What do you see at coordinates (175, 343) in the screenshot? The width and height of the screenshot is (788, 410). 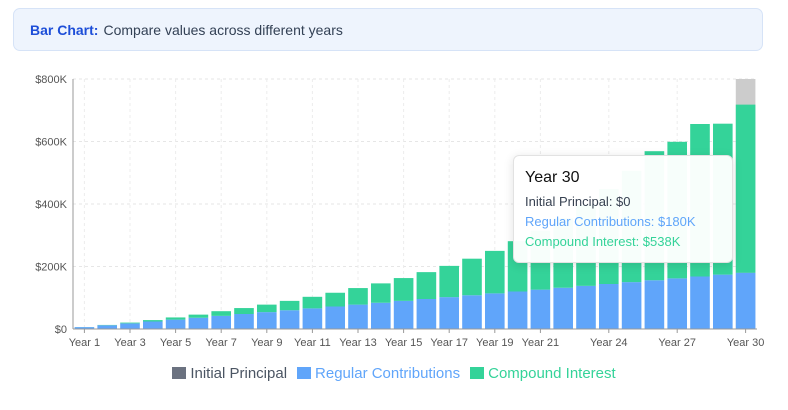 I see `x-tick-label: Year 5` at bounding box center [175, 343].